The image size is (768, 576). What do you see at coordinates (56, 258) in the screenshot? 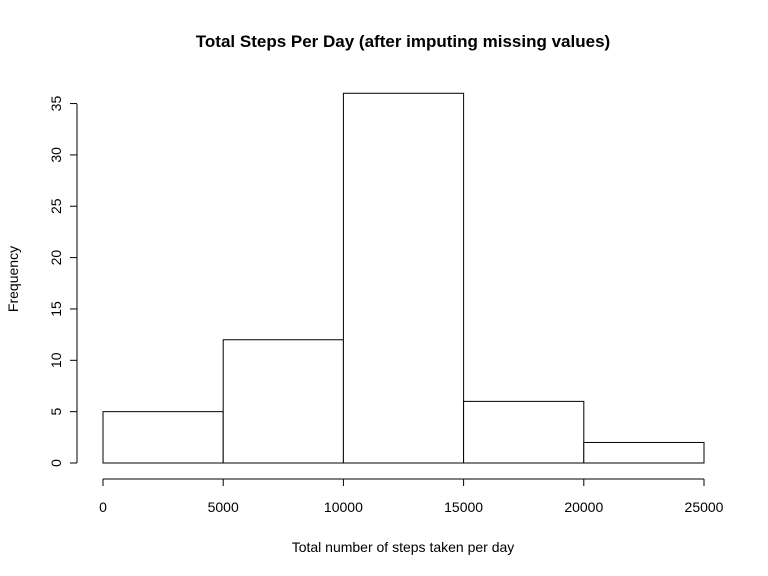
I see `y-tick-label-4: 20` at bounding box center [56, 258].